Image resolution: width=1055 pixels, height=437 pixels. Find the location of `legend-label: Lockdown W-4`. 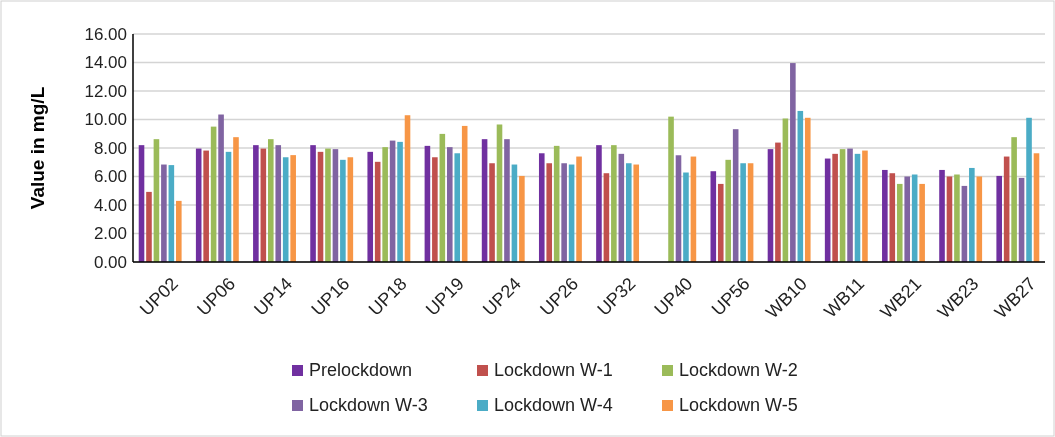

legend-label: Lockdown W-4 is located at coordinates (553, 405).